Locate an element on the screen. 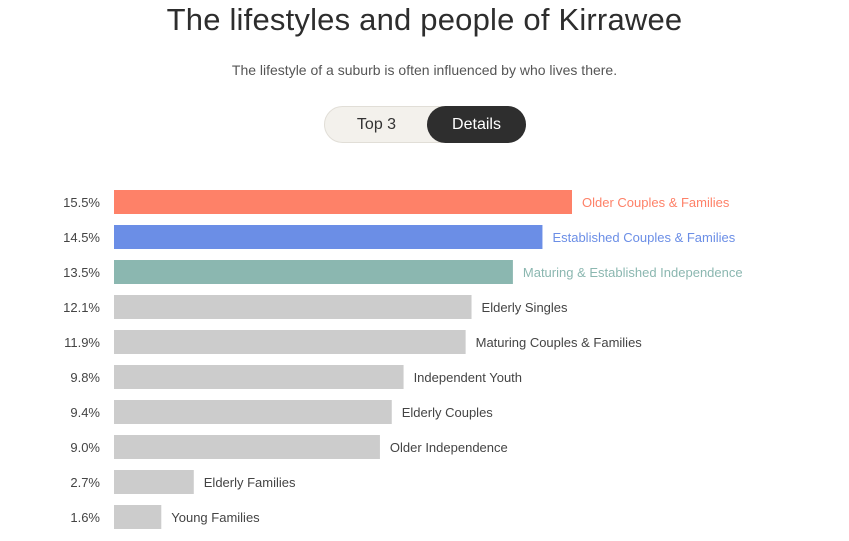 This screenshot has width=849, height=541. toggle-details-button: Details is located at coordinates (476, 124).